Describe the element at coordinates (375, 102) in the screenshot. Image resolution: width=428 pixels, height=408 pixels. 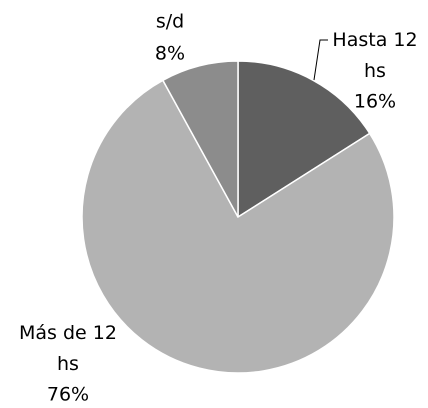
I see `value-label: 16%` at that location.